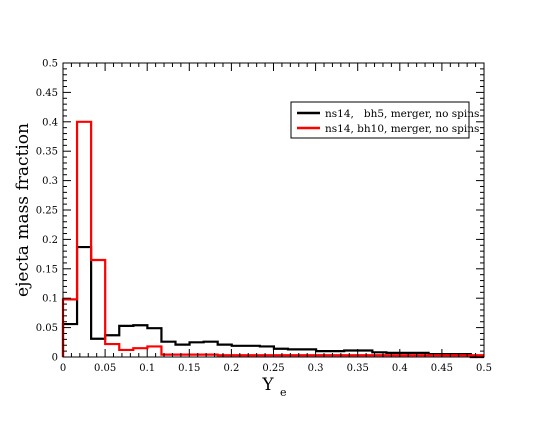 This screenshot has height=421, width=545. I want to click on y-axis-label: ejecta mass fraction, so click(23, 210).